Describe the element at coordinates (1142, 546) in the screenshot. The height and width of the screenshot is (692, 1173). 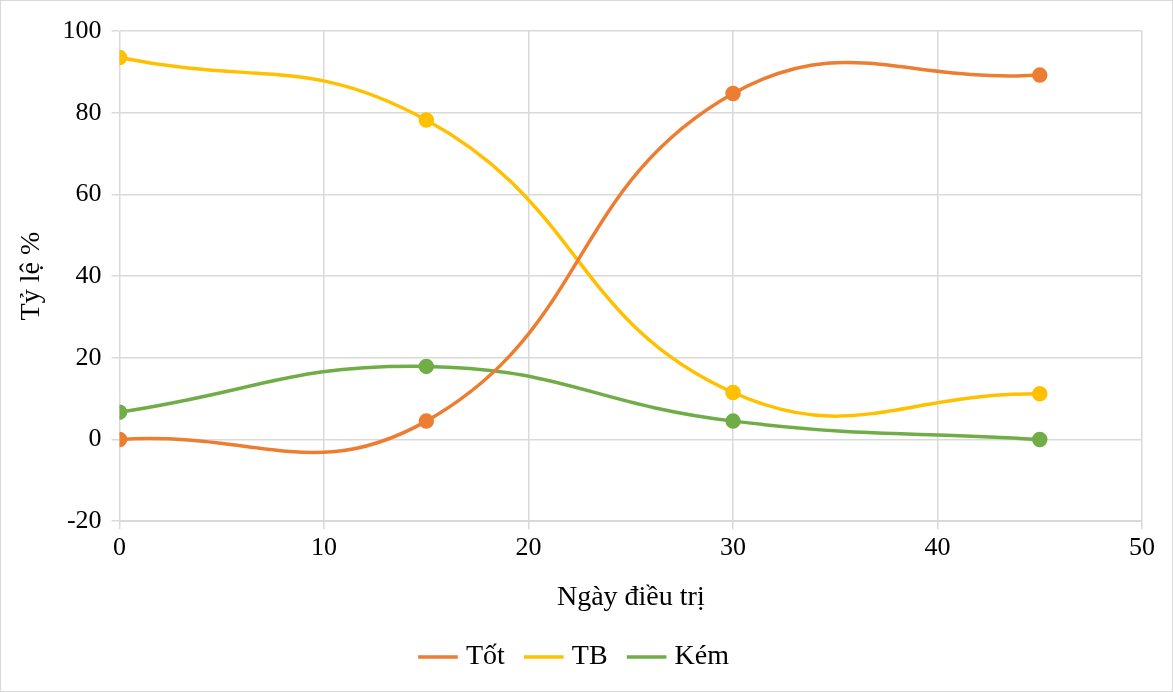
I see `x-tick-label: 50` at that location.